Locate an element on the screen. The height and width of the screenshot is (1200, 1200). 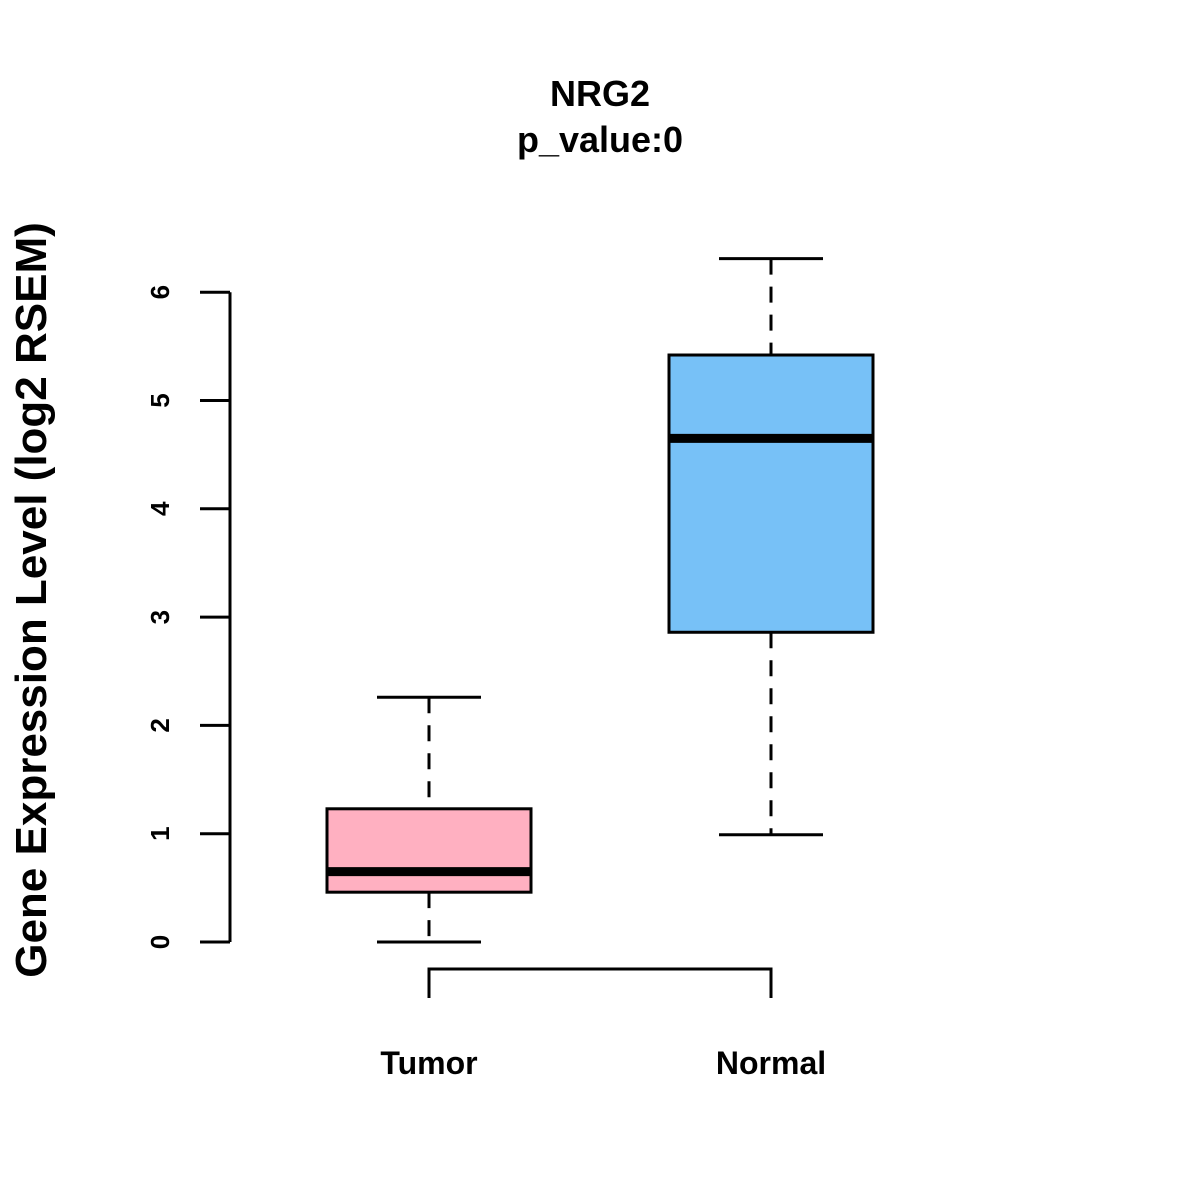
y-tick-label: 0 is located at coordinates (160, 942).